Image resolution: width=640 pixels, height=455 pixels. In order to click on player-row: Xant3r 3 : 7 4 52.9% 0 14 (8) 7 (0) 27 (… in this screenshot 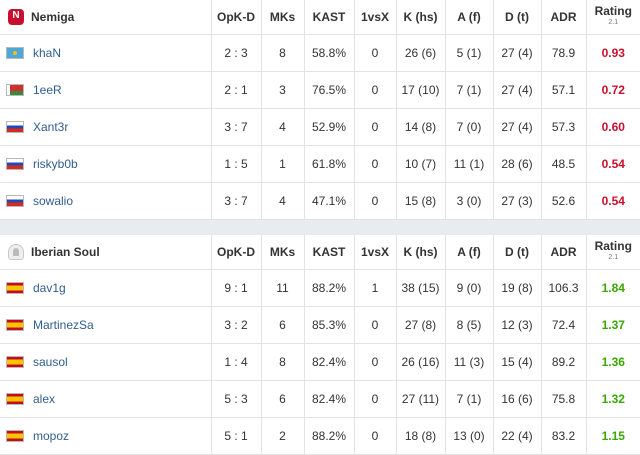, I will do `click(320, 127)`.